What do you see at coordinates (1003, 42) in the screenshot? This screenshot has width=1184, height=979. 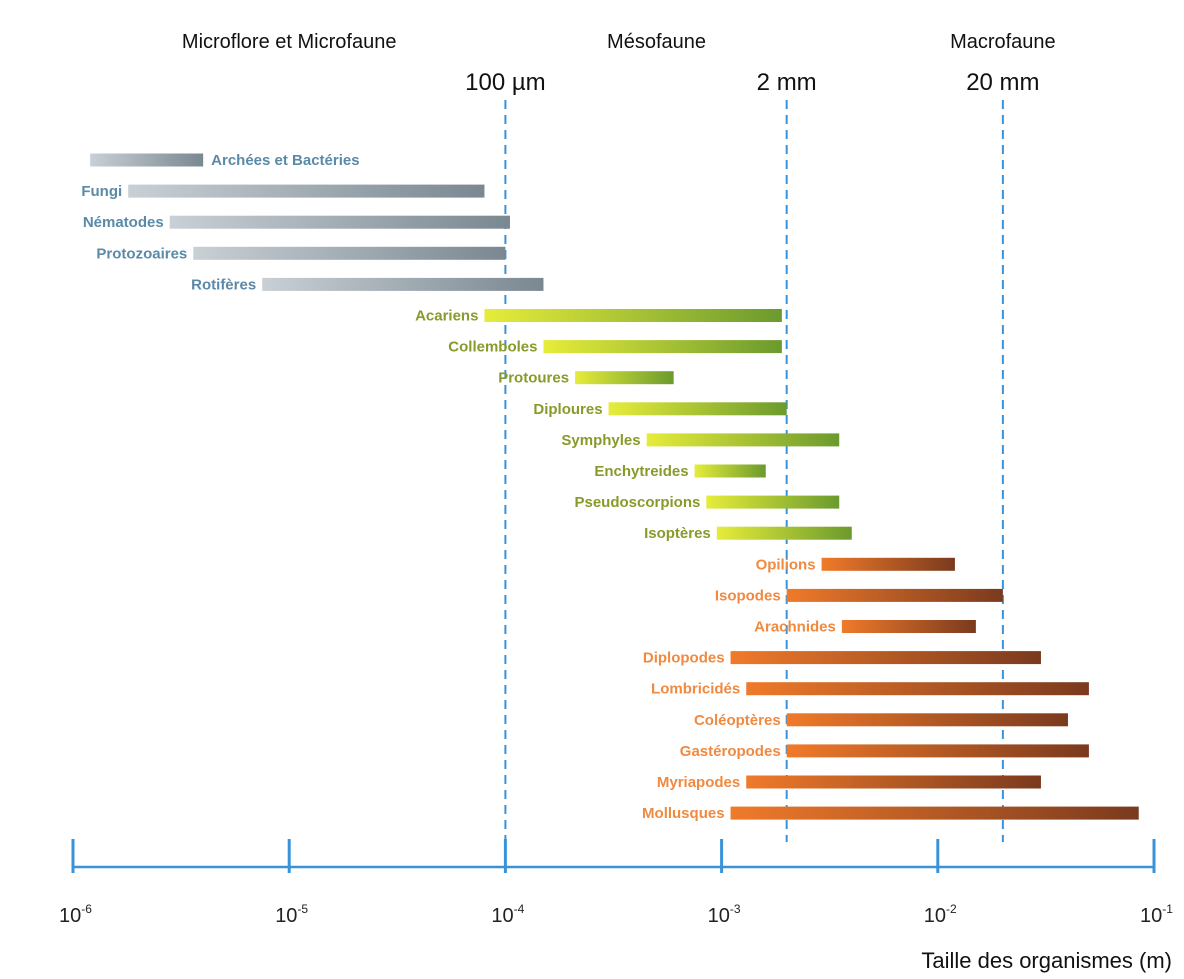 I see `category-header-macrofaune: Macrofaune` at bounding box center [1003, 42].